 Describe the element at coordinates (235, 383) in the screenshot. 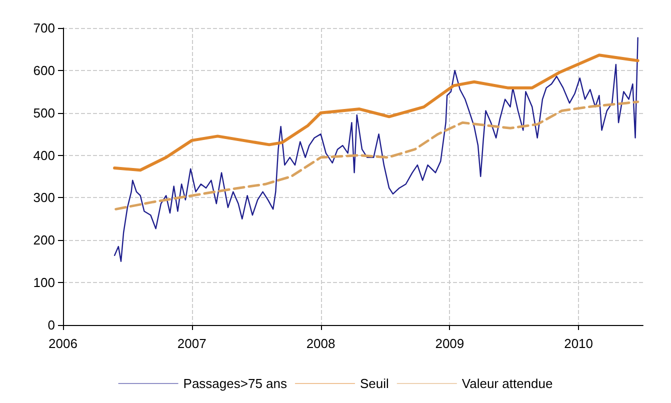

I see `legend-label: Passages>75 ans` at that location.